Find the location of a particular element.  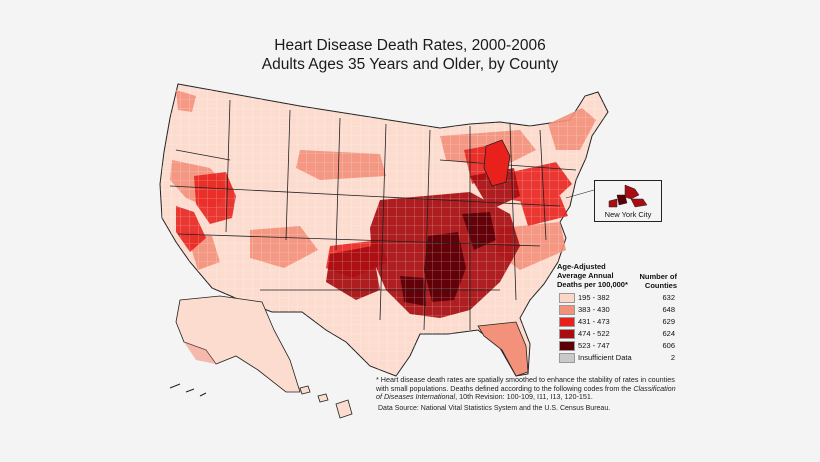

alaska-inset is located at coordinates (235, 346).